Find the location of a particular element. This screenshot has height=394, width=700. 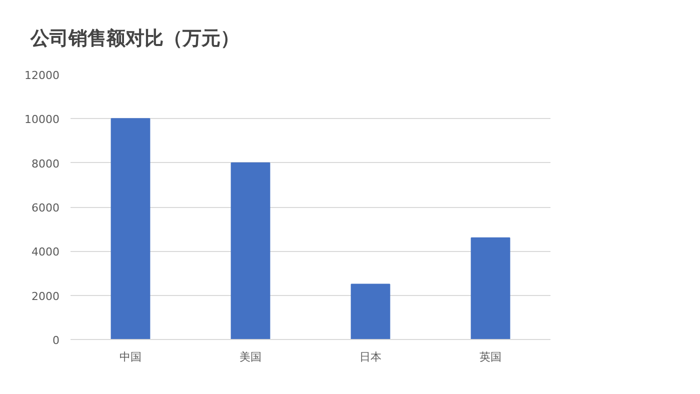

x-tick-label: 日本 is located at coordinates (371, 357).